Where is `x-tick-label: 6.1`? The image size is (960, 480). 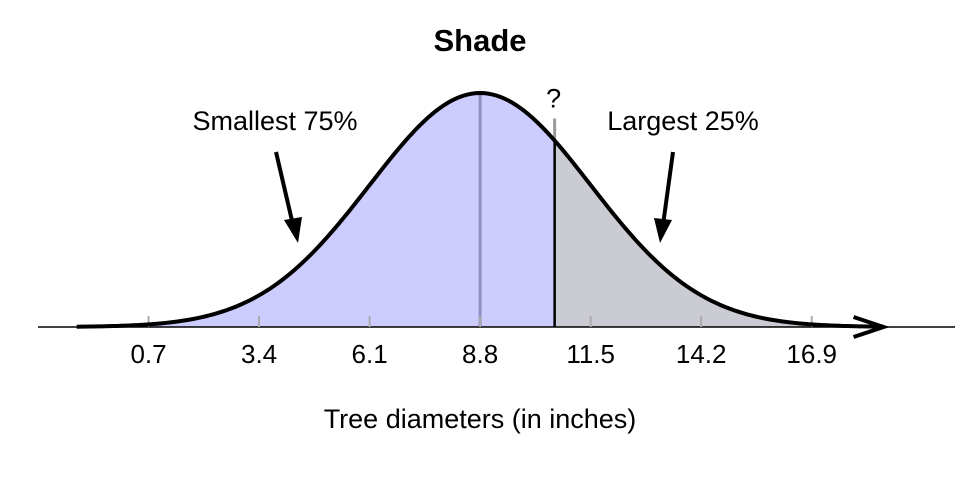
x-tick-label: 6.1 is located at coordinates (370, 354).